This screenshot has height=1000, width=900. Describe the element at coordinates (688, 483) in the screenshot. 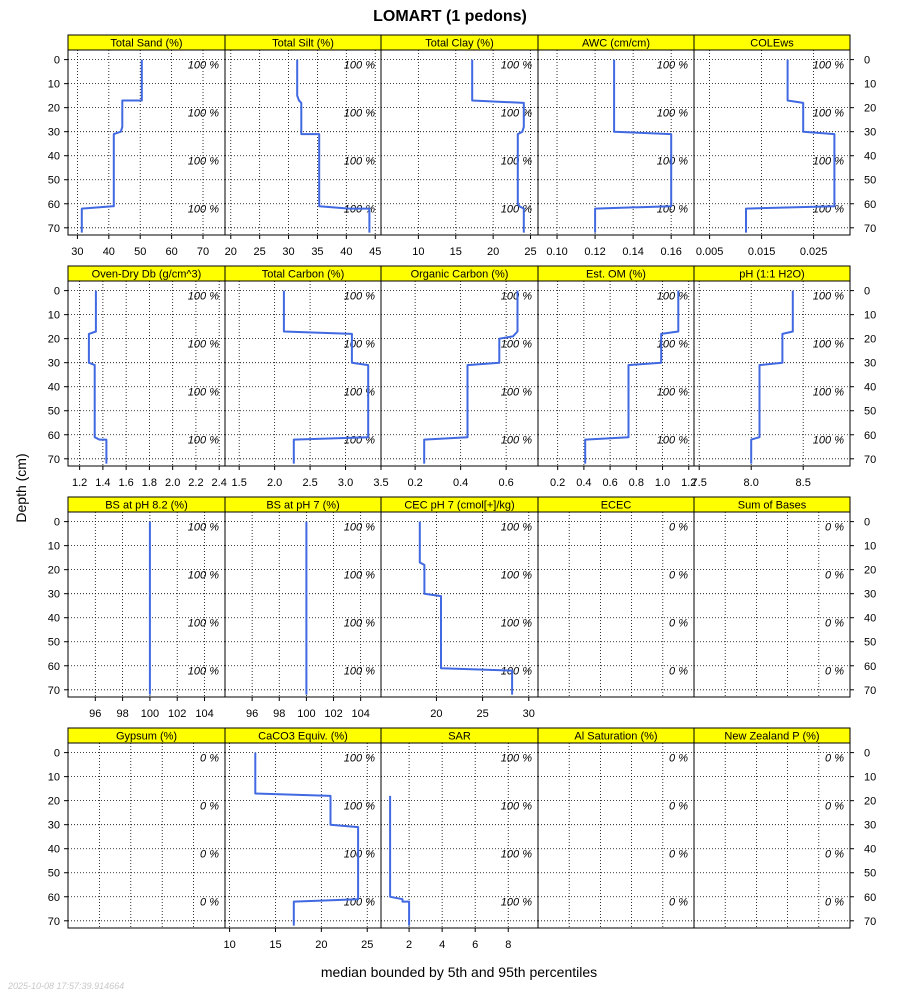

I see `x-tick-label: 1.2` at that location.